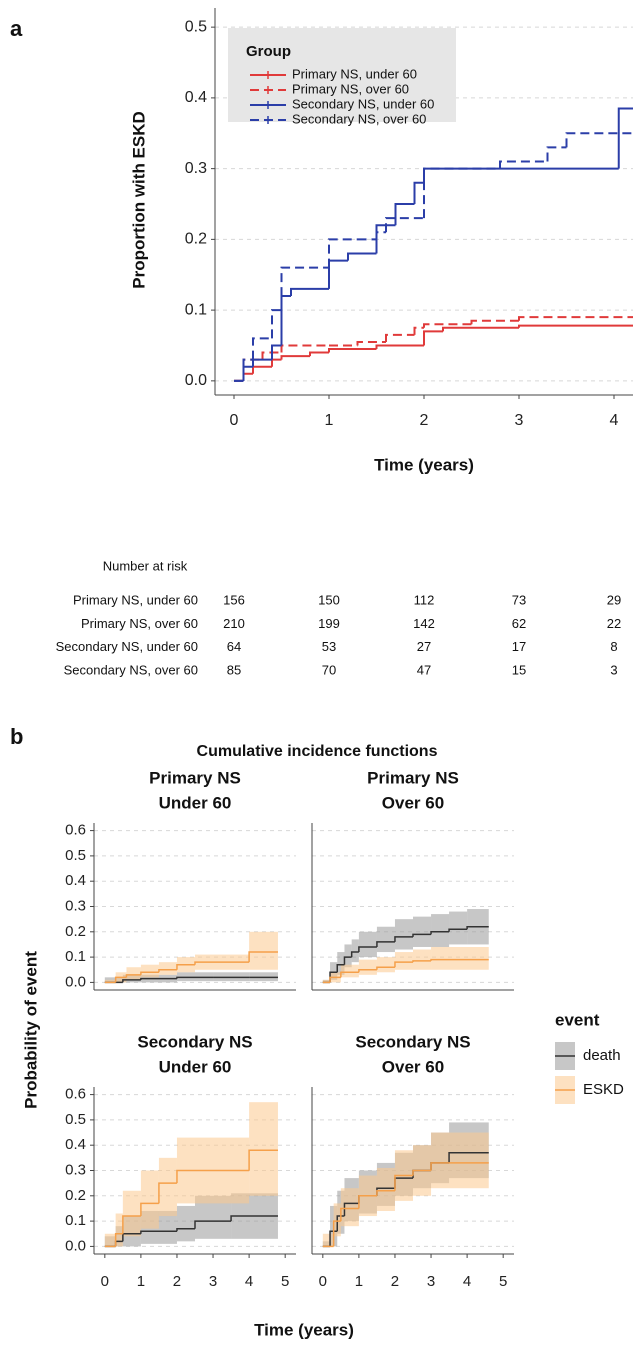  I want to click on y-axis-label: Proportion with ESKD, so click(138, 200).